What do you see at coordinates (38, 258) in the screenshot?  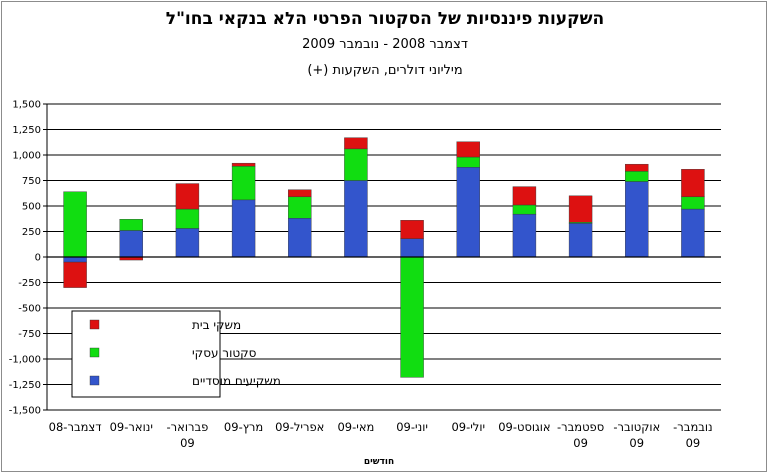 I see `y-tick-label: 0` at bounding box center [38, 258].